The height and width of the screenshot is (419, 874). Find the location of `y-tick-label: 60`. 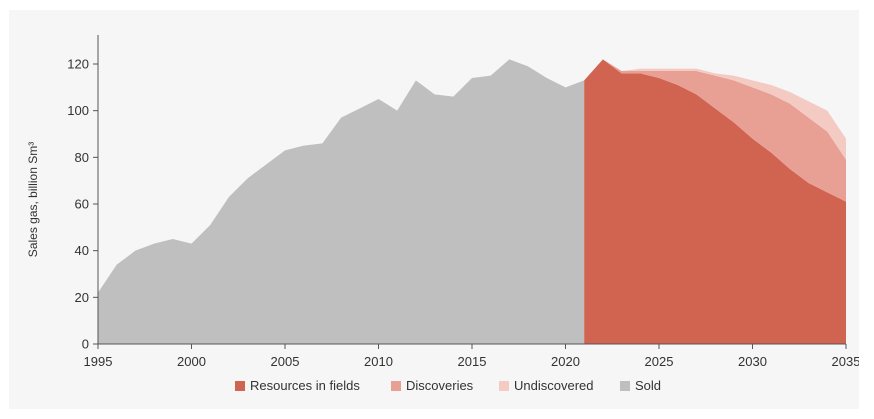

y-tick-label: 60 is located at coordinates (82, 204).